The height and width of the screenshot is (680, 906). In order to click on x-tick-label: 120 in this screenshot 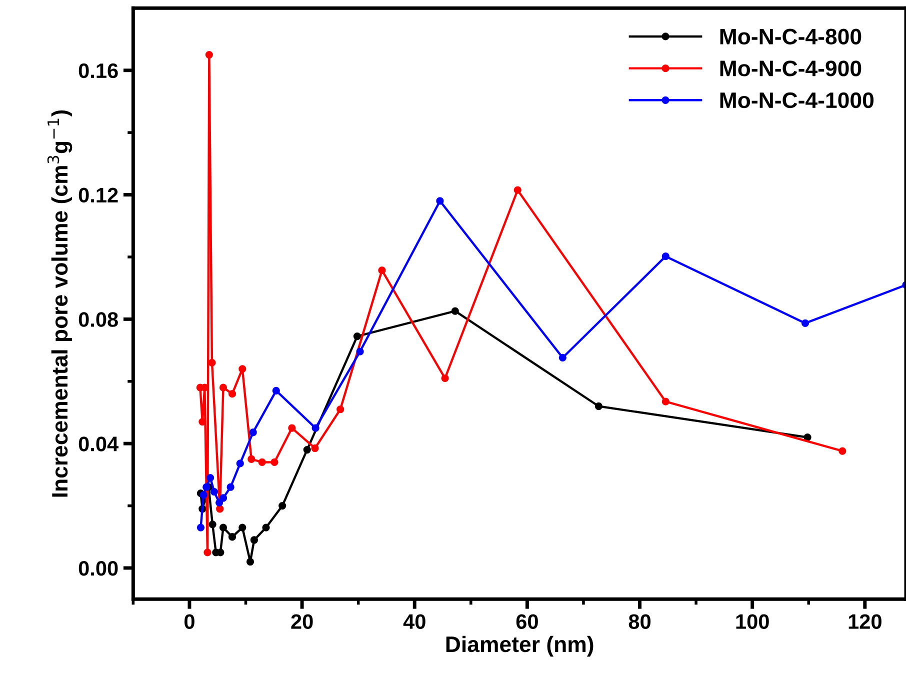, I will do `click(865, 621)`.